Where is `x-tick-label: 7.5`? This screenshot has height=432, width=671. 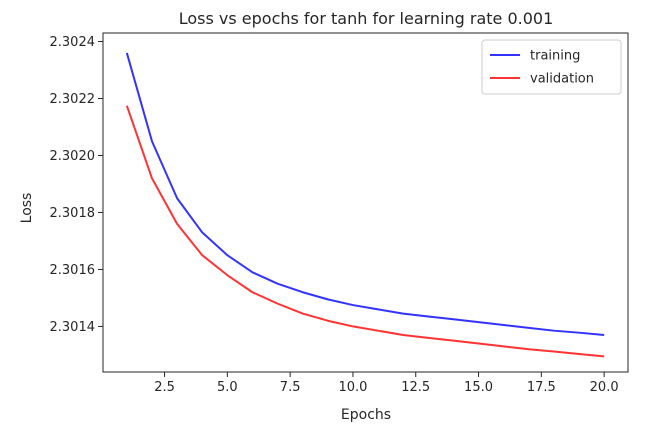 x-tick-label: 7.5 is located at coordinates (290, 387).